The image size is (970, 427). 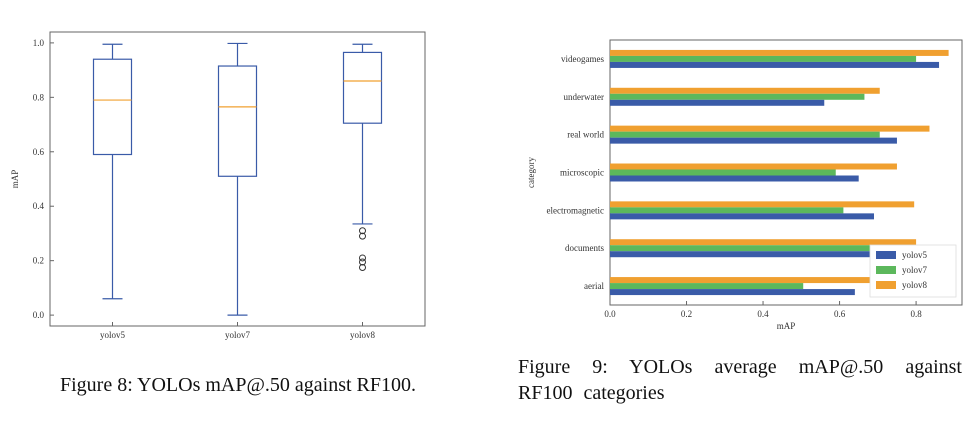 What do you see at coordinates (915, 285) in the screenshot?
I see `legend-label-yolov8: yolov8` at bounding box center [915, 285].